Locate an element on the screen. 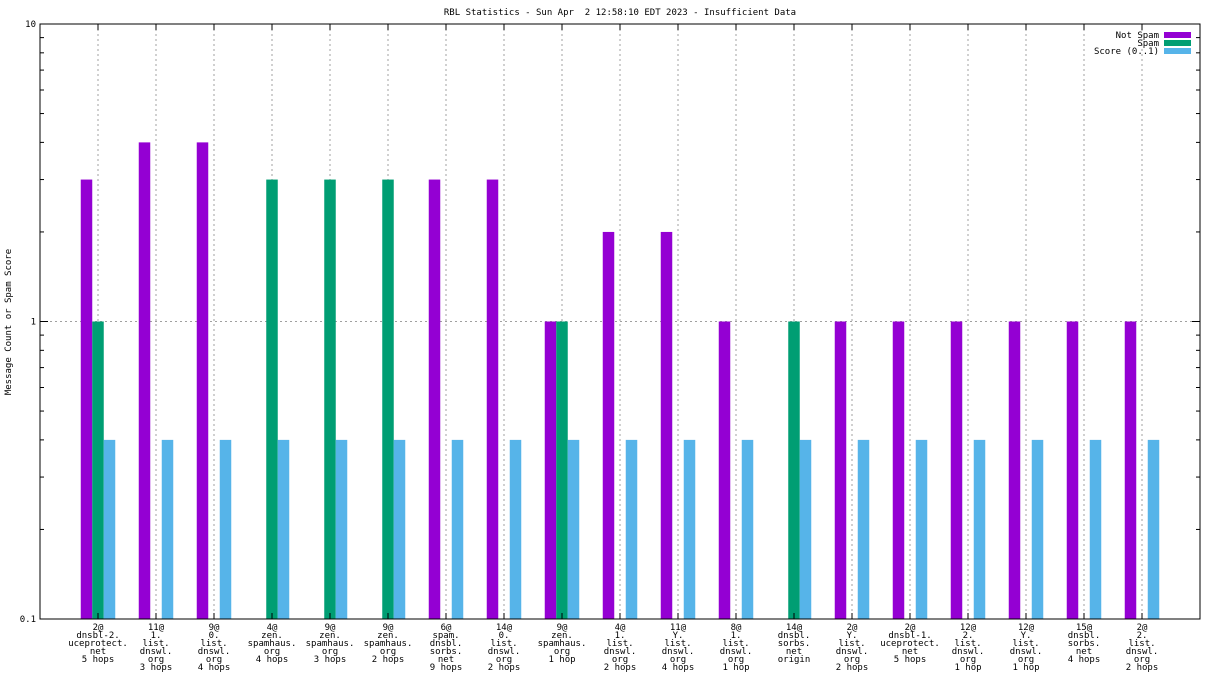 The image size is (1216, 684). category-label-line: 5 hops is located at coordinates (98, 660).